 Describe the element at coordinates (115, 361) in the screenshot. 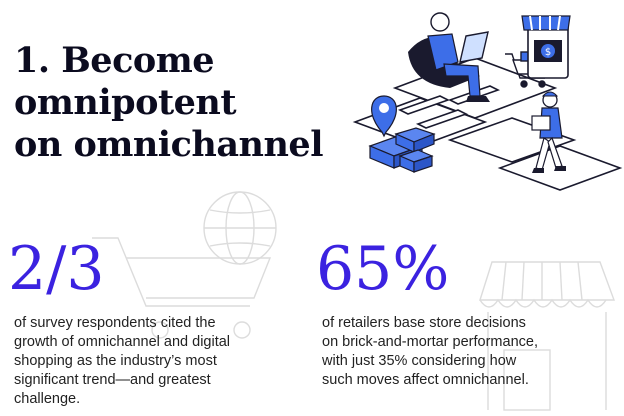

I see `stat-description-line: shopping as the industry’s most` at that location.